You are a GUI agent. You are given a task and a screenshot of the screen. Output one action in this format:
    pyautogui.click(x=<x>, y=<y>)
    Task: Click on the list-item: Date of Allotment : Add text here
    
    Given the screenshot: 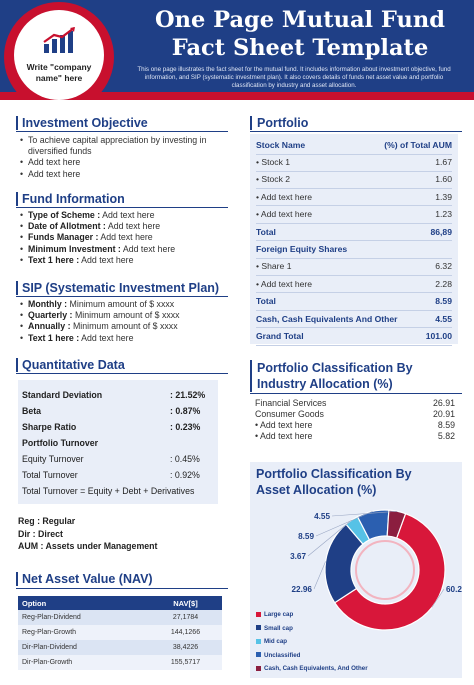 What is the action you would take?
    pyautogui.click(x=120, y=226)
    